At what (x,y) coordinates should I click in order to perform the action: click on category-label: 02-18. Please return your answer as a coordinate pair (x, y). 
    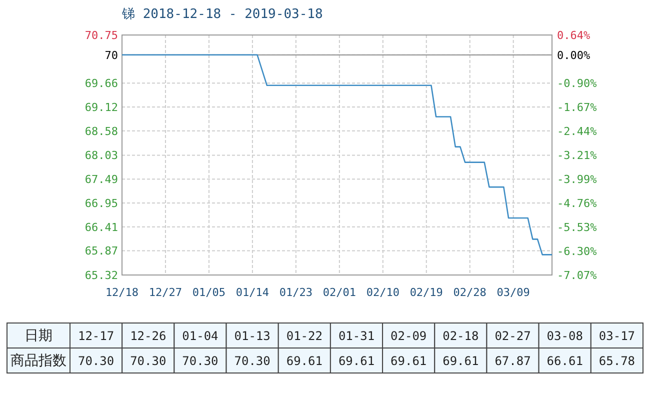
    Looking at the image, I should click on (460, 336).